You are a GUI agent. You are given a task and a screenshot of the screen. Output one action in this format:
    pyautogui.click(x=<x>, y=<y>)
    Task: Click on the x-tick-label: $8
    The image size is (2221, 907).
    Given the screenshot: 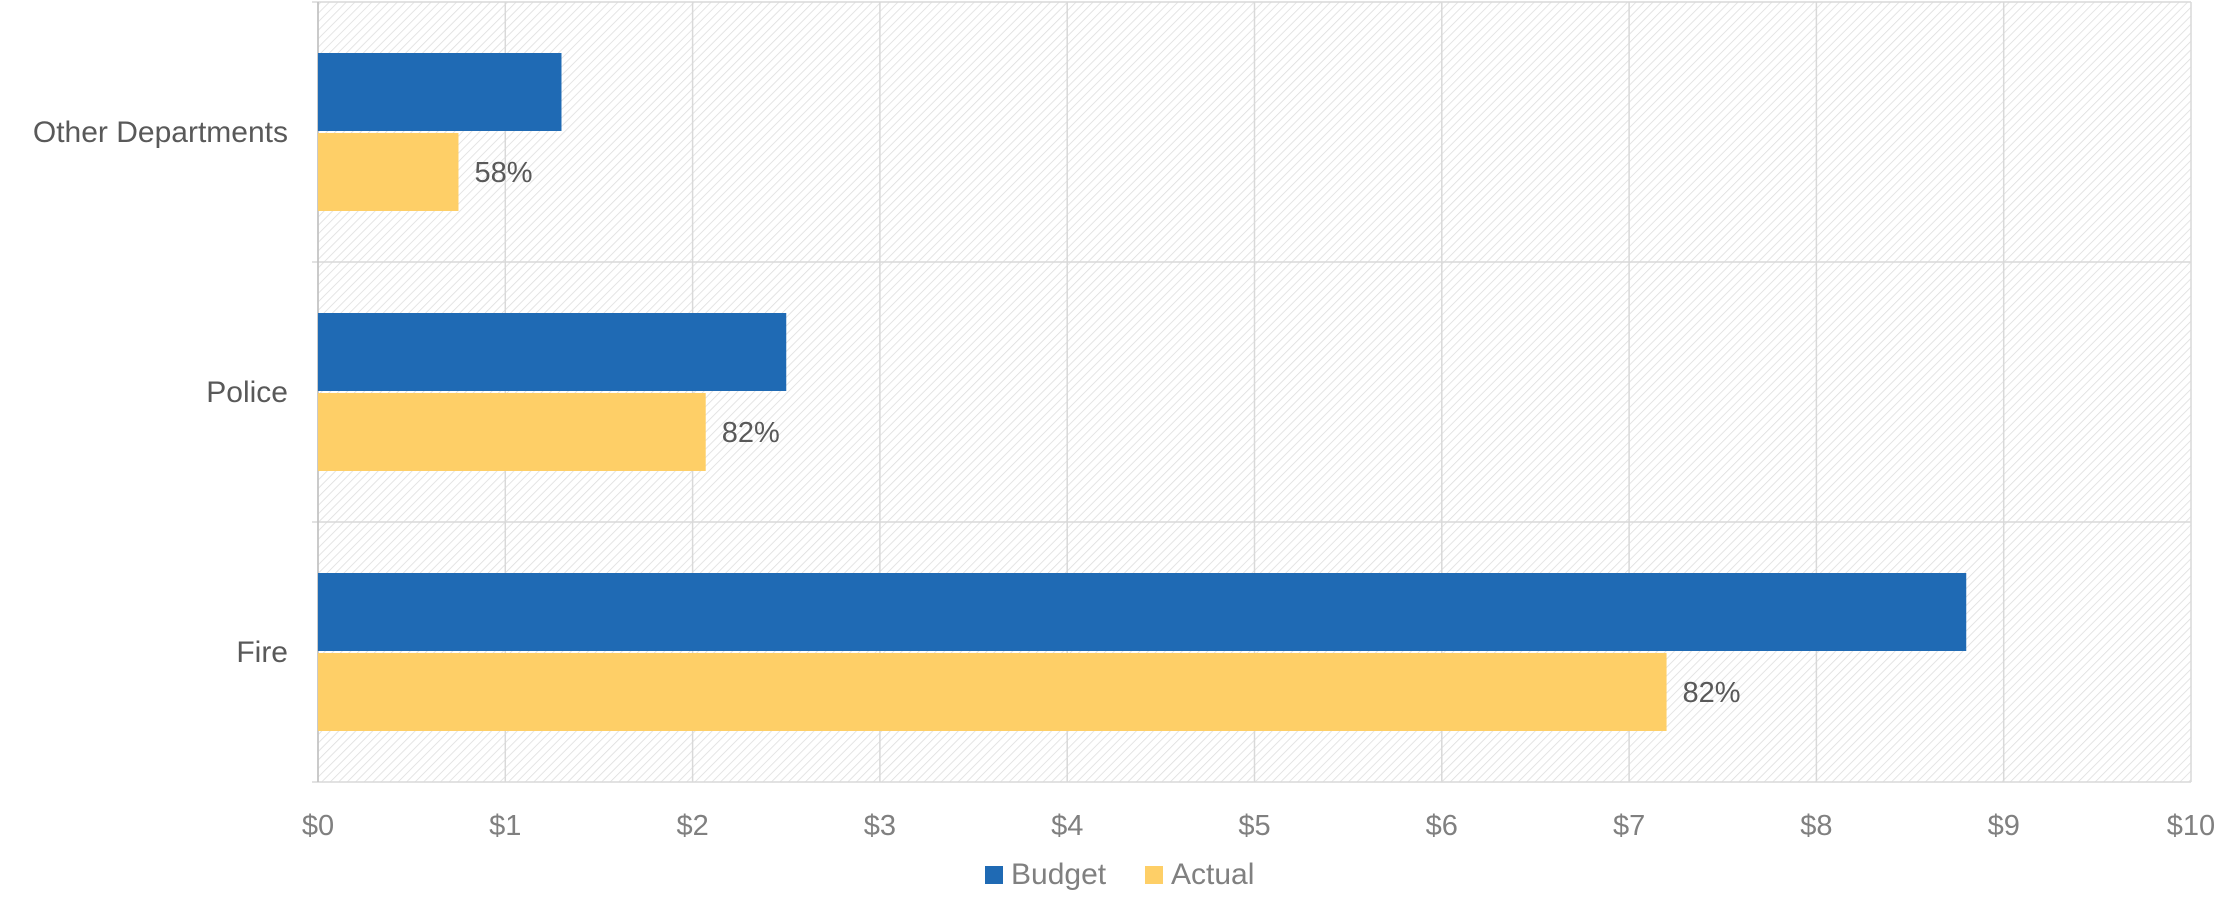 What is the action you would take?
    pyautogui.click(x=1816, y=826)
    